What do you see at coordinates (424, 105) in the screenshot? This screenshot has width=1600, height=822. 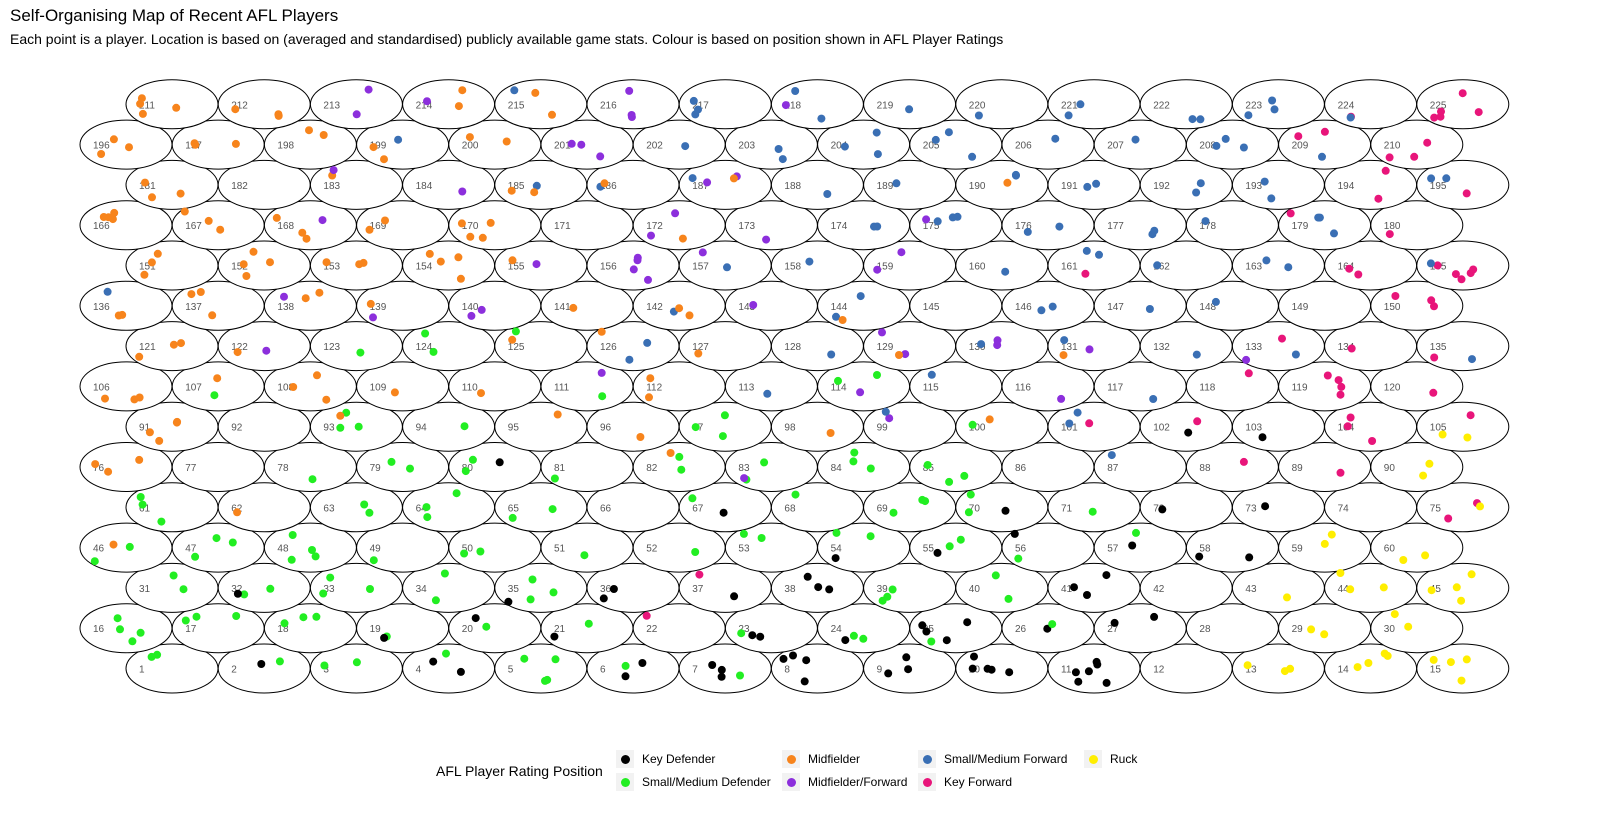 I see `node-label-214: 214` at bounding box center [424, 105].